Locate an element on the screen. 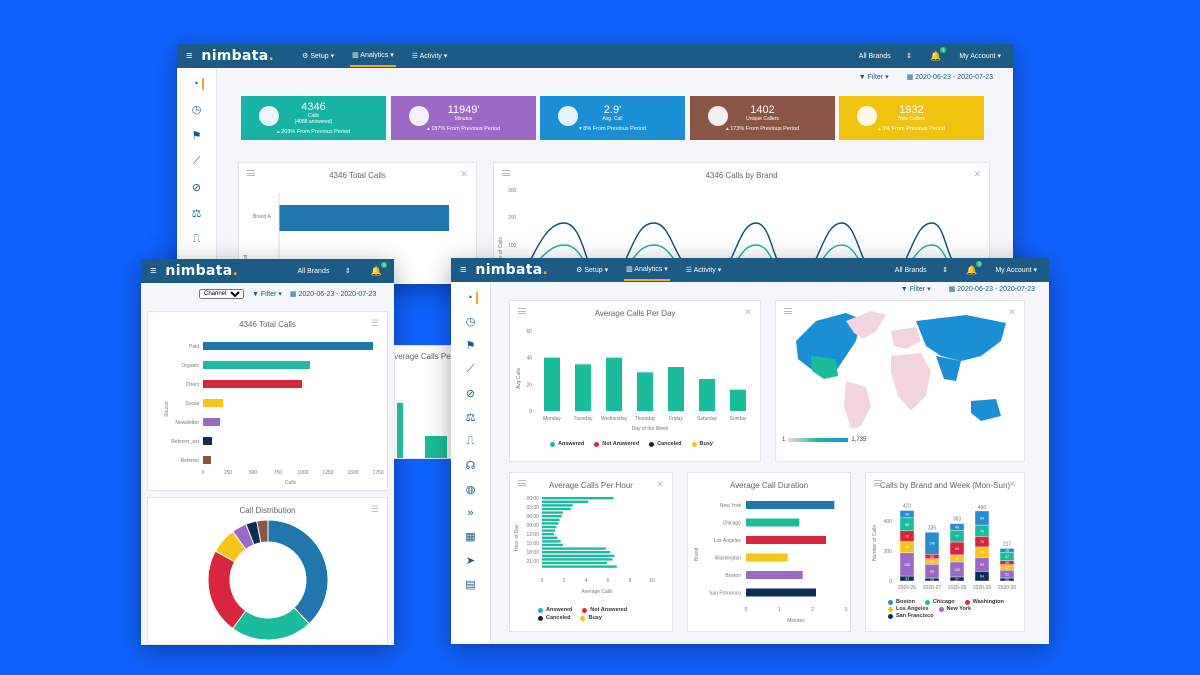 This screenshot has height=675, width=1200. map-usa is located at coordinates (824, 367).